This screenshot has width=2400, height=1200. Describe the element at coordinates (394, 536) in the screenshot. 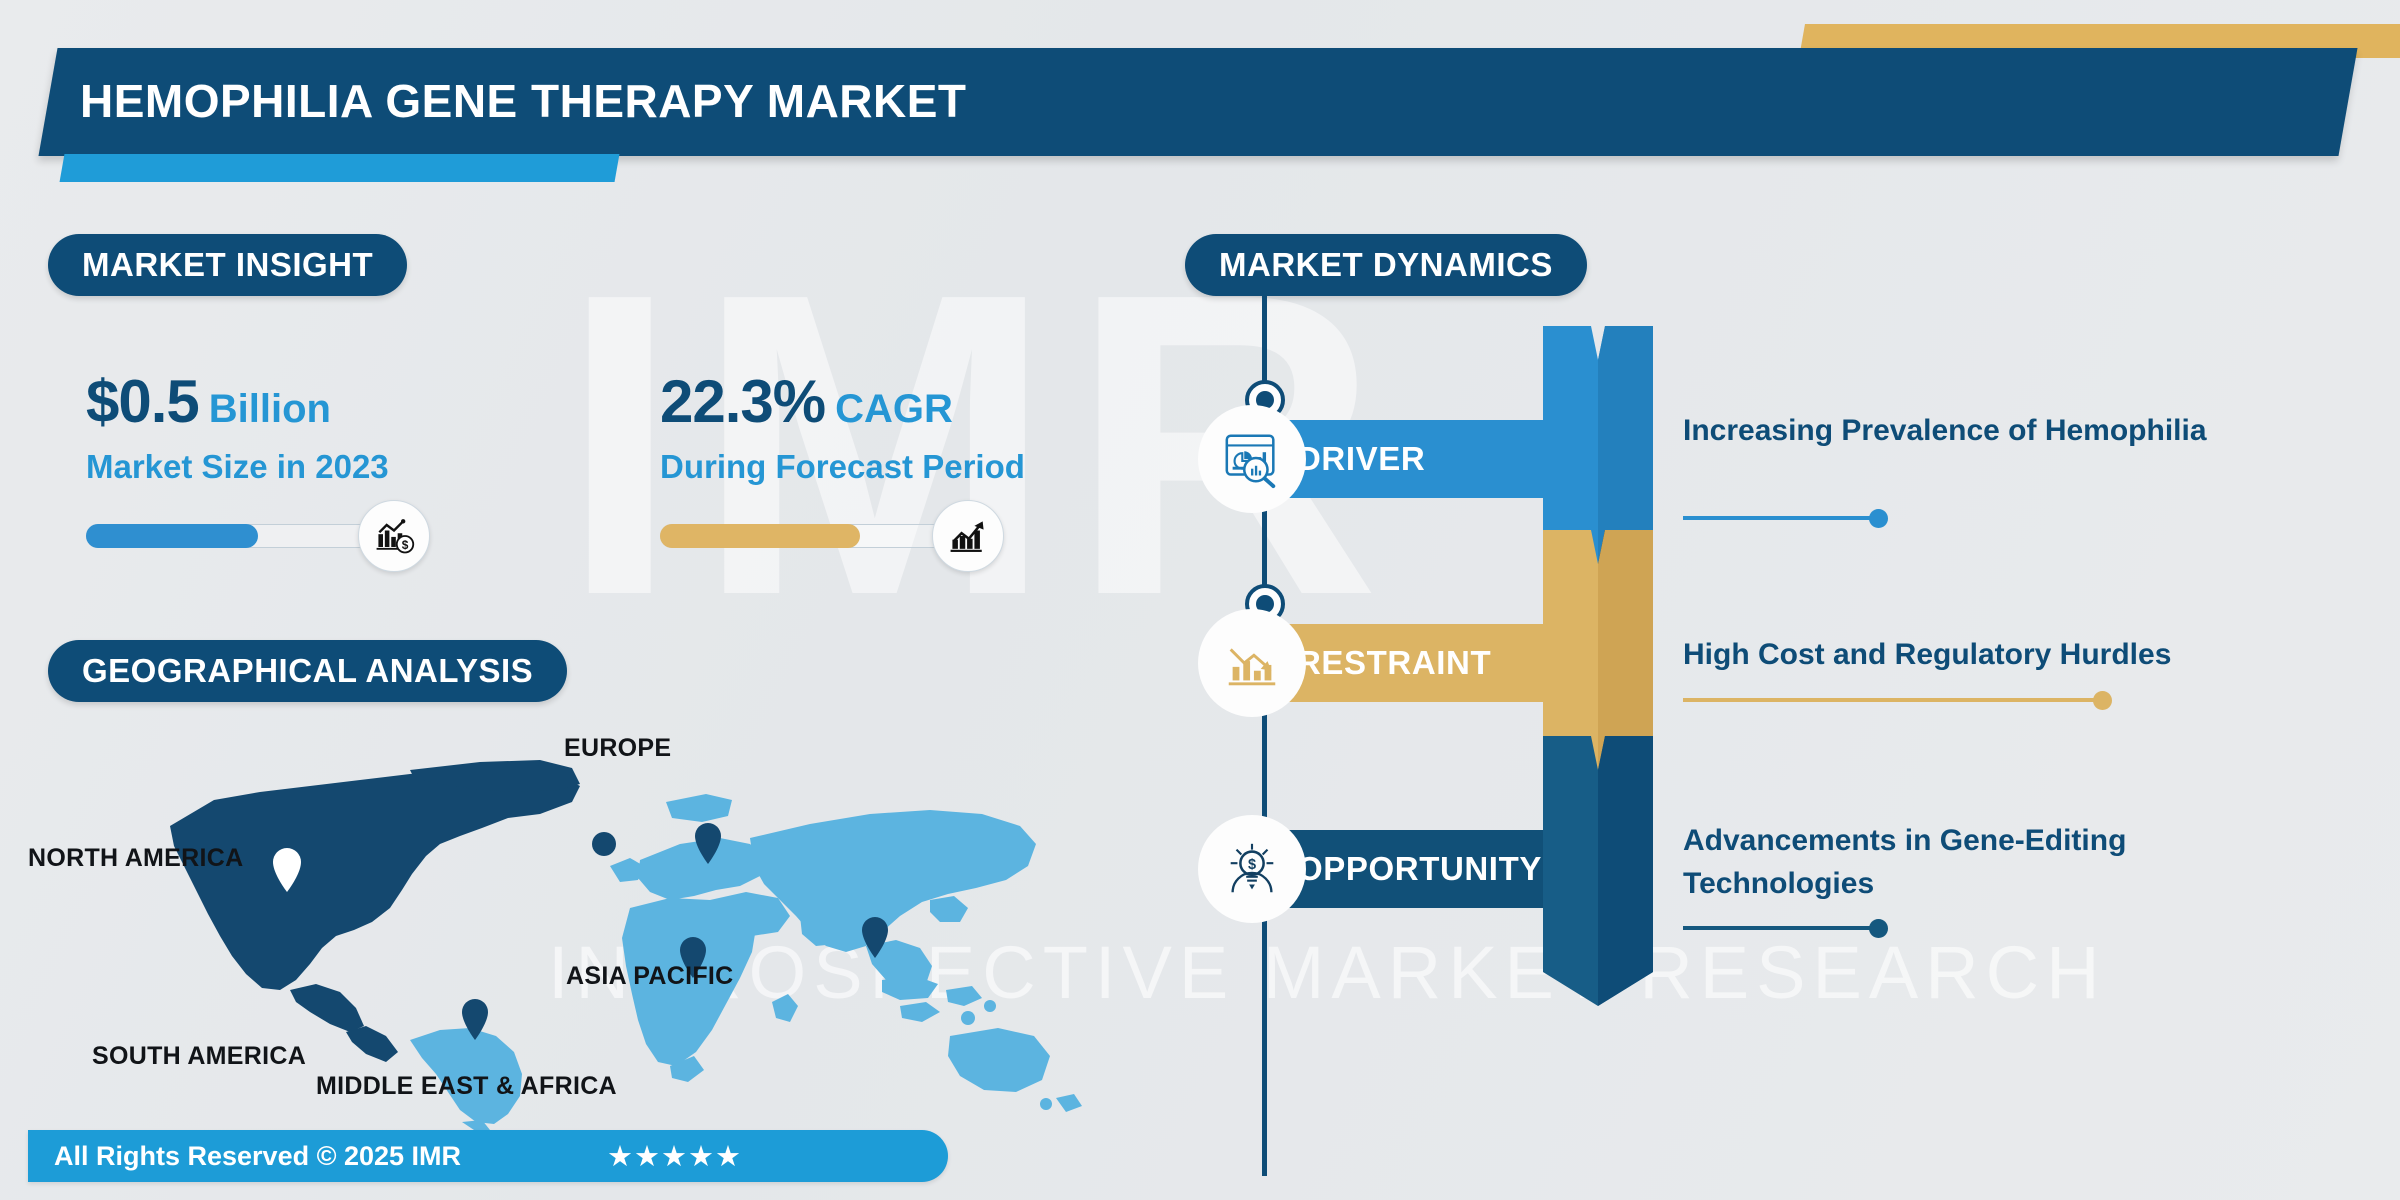

I see `bar-chart-dollar-icon: $` at that location.